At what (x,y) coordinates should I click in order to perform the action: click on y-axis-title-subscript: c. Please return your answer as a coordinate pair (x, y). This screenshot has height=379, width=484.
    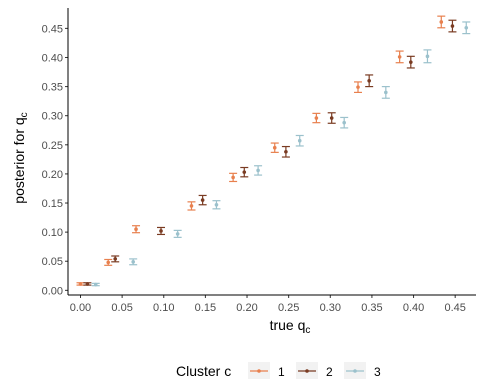
    Looking at the image, I should click on (24, 114).